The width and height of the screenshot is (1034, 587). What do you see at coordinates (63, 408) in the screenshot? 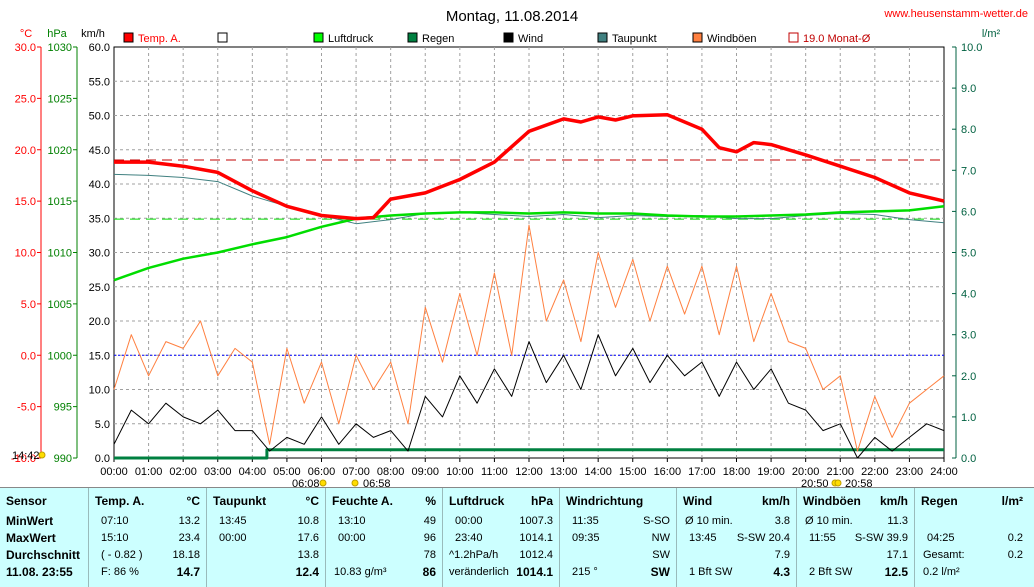
I see `pressure-tick-label: 995` at bounding box center [63, 408].